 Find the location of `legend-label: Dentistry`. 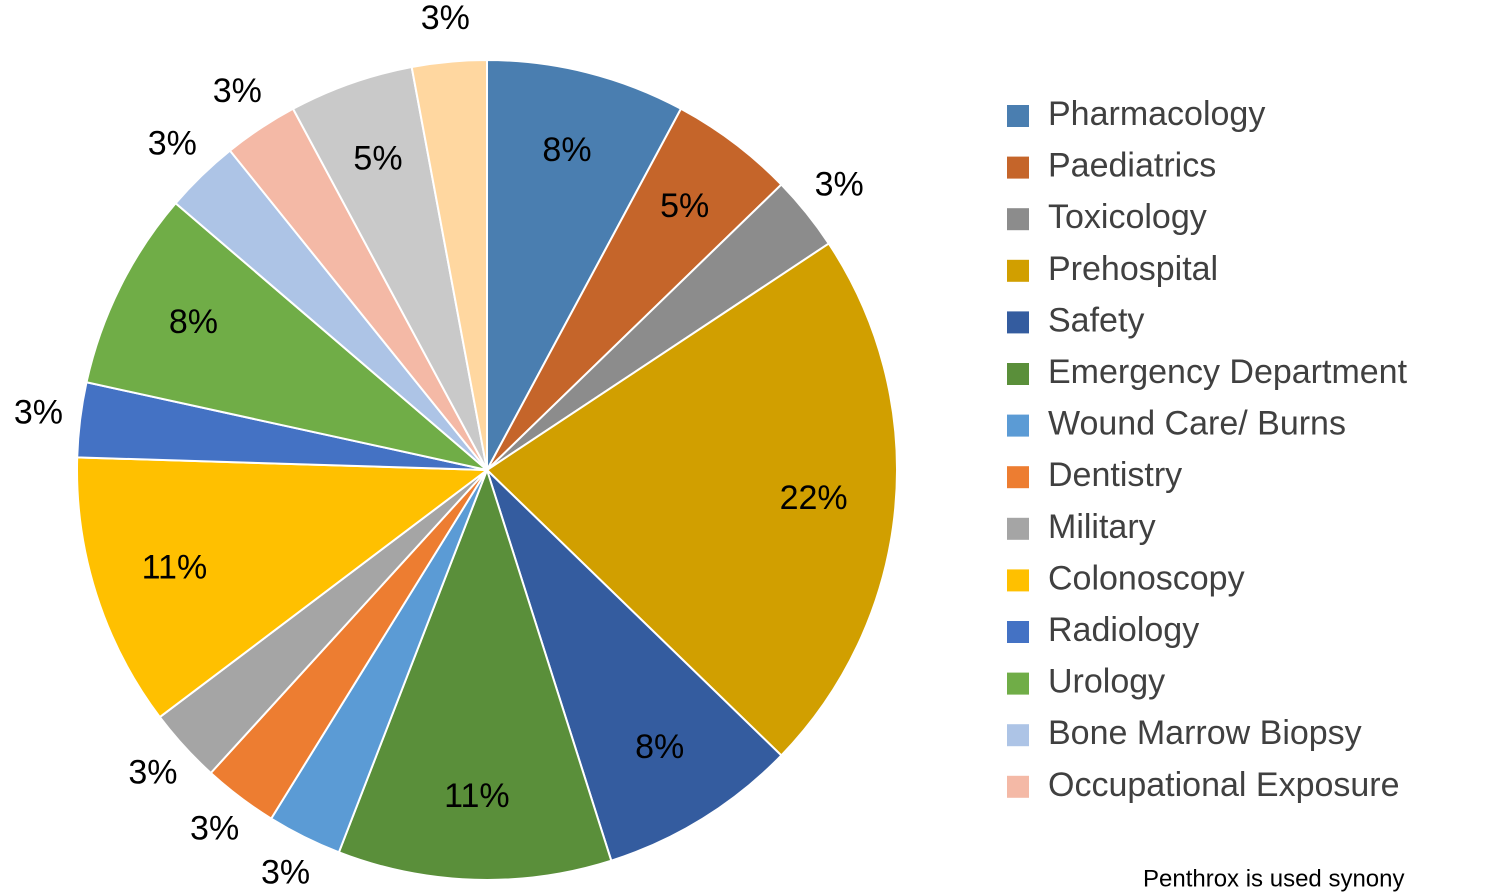

legend-label: Dentistry is located at coordinates (1115, 475).